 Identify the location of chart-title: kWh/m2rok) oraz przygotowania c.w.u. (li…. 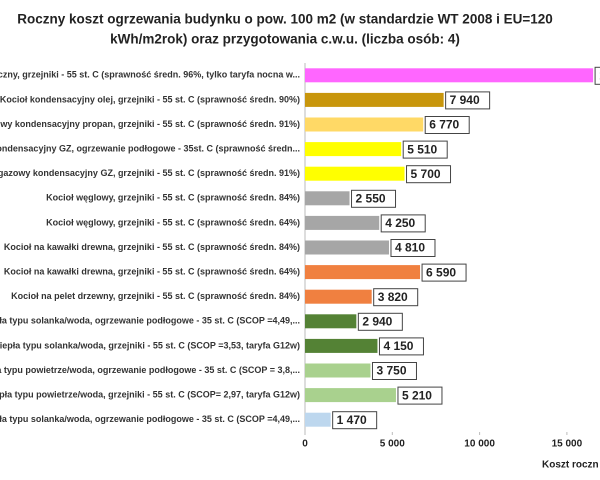
(285, 39).